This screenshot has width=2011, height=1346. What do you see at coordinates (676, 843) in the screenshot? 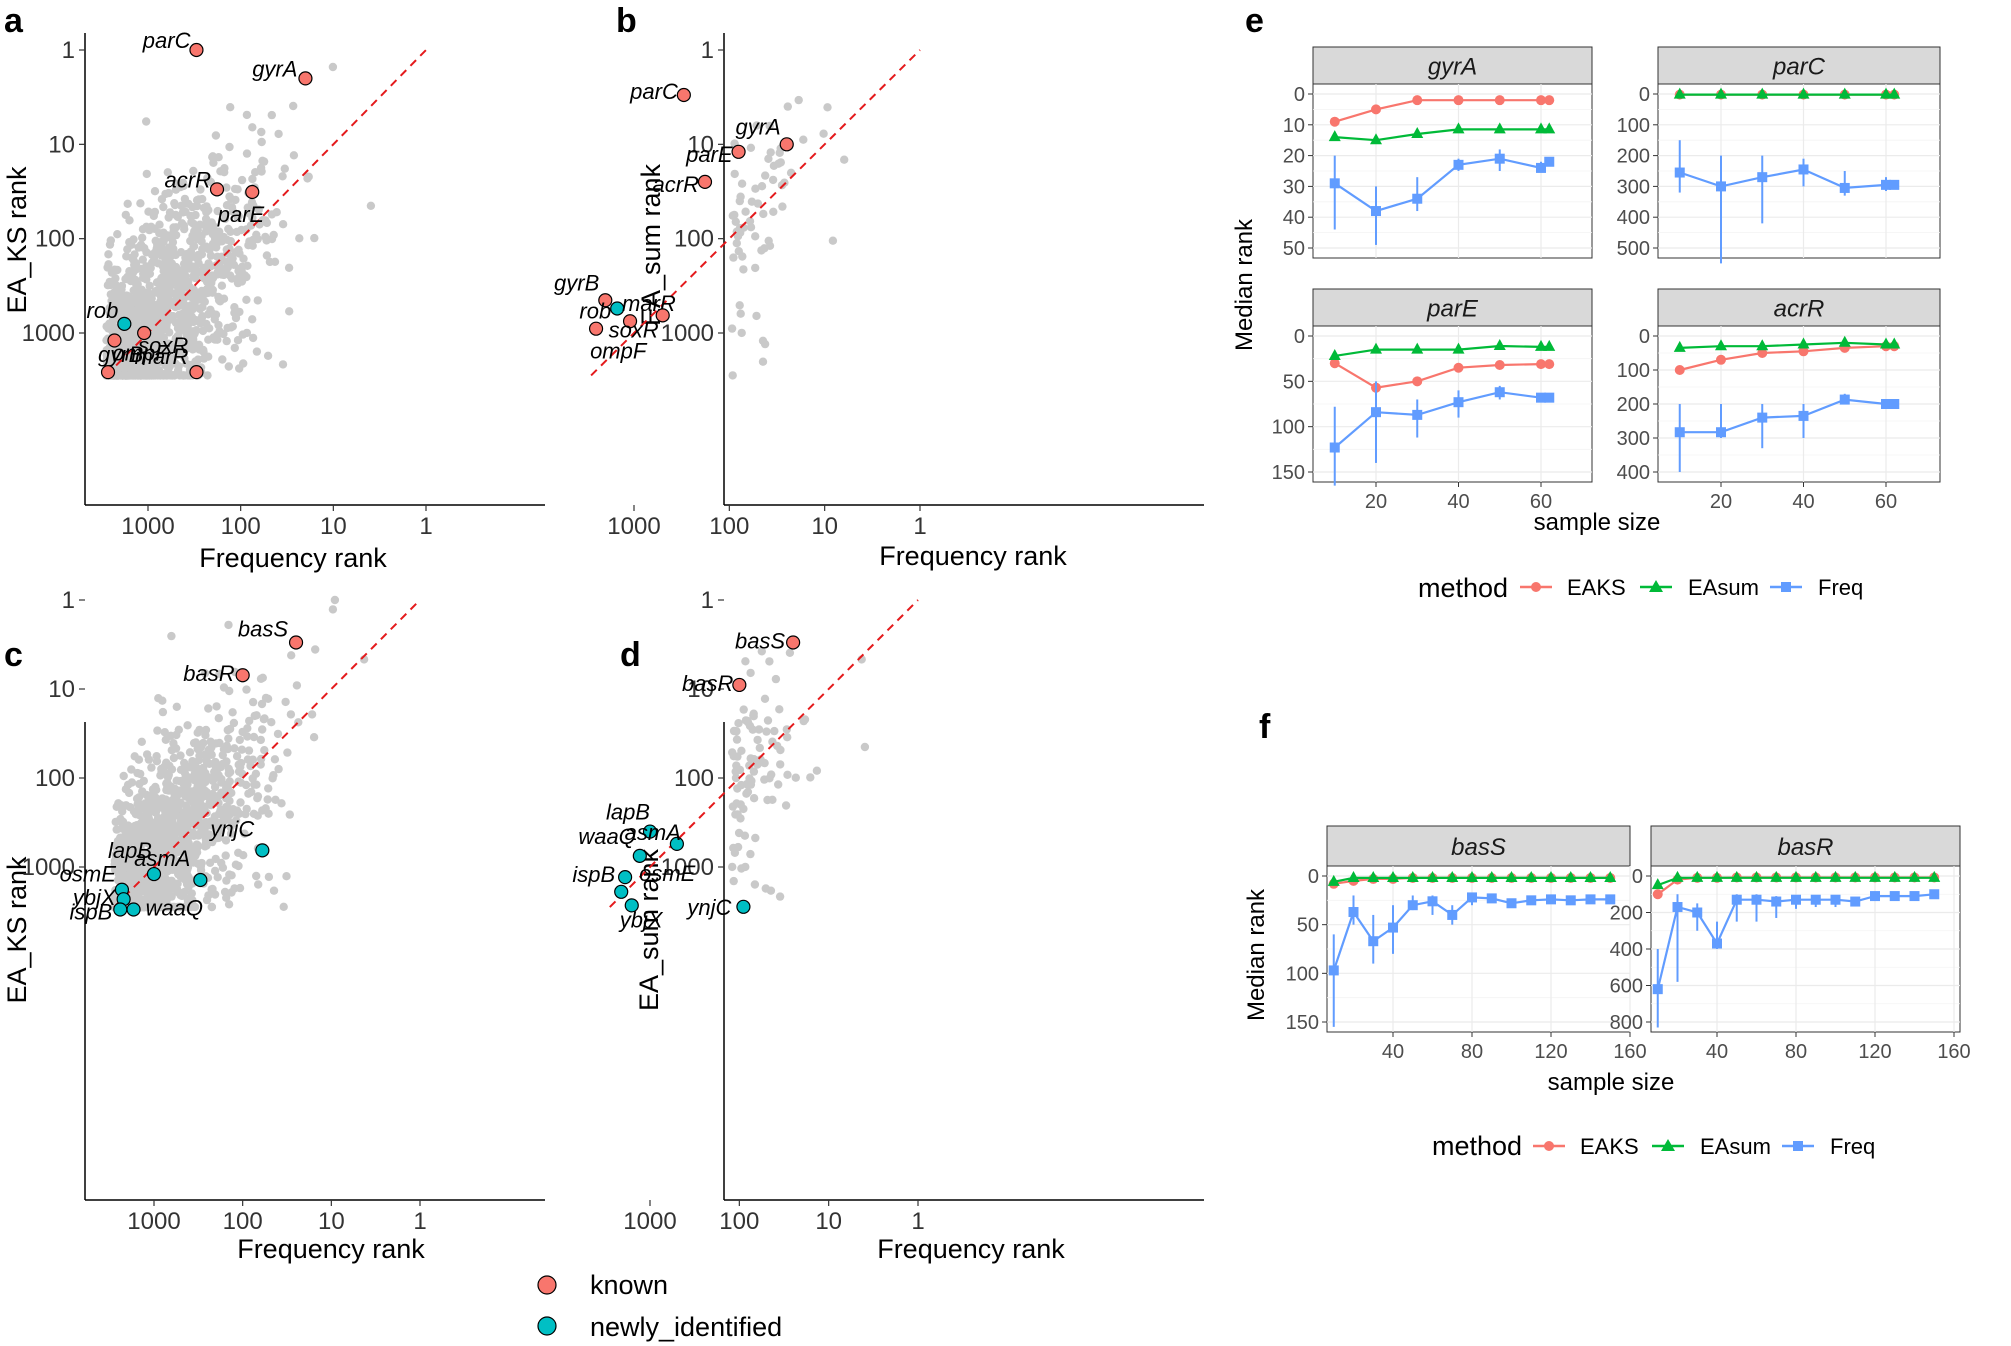
I see `gene-point-asmA` at bounding box center [676, 843].